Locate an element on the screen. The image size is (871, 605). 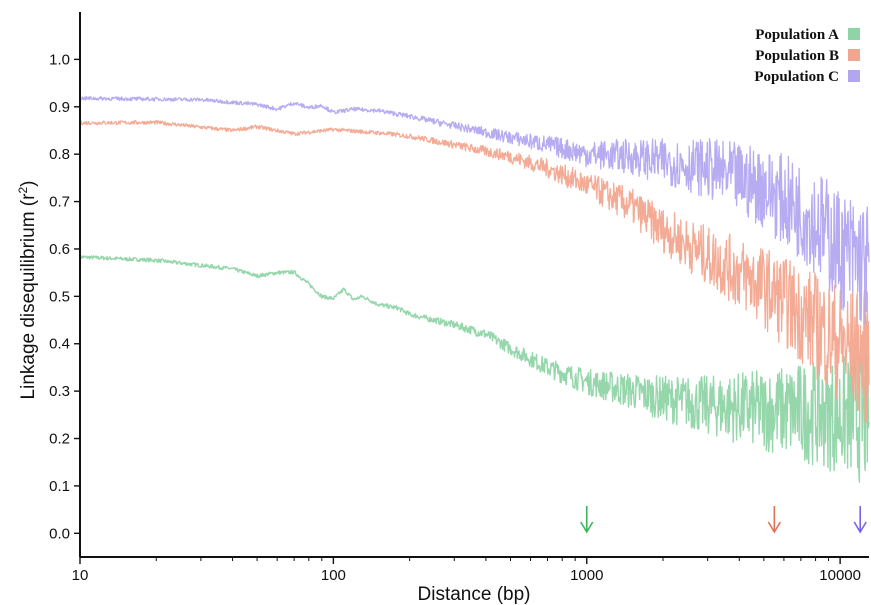
y-tick-label: 0.7 is located at coordinates (59, 202).